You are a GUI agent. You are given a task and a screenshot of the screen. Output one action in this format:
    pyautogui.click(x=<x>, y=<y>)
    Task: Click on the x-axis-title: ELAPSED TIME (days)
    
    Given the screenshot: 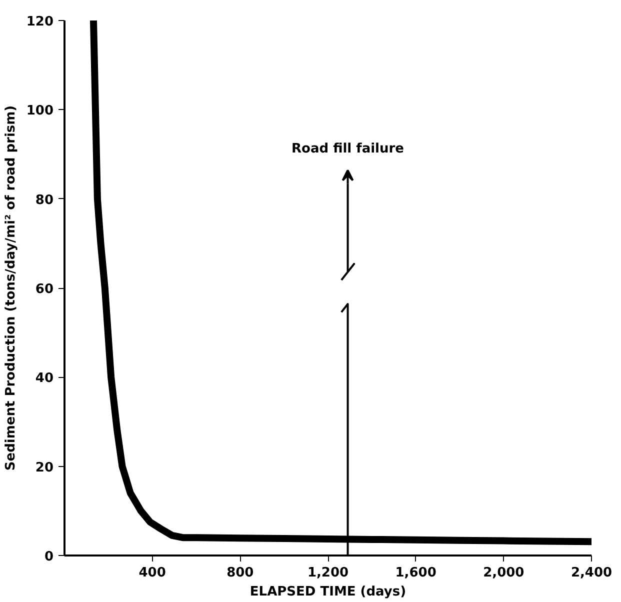 What is the action you would take?
    pyautogui.click(x=328, y=592)
    